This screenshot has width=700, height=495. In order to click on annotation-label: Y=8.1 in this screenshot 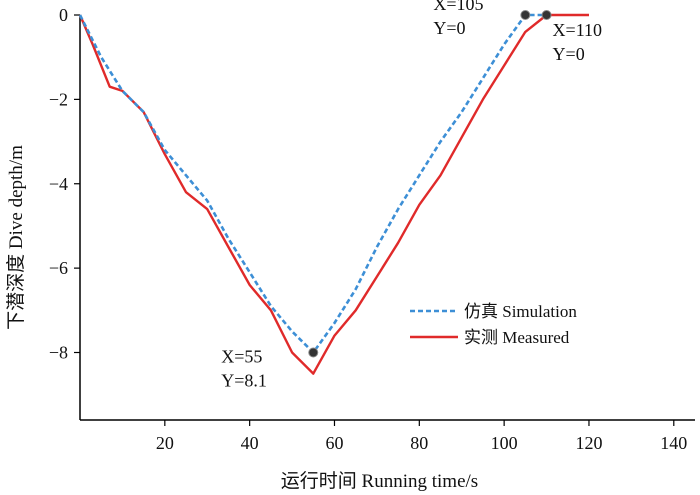, I will do `click(244, 381)`.